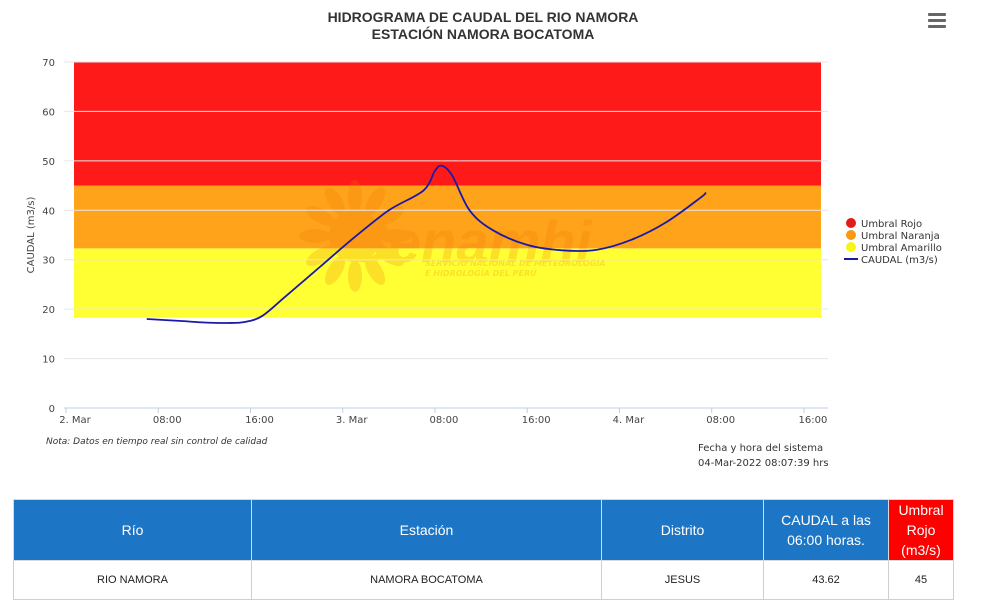 This screenshot has height=607, width=1000. Describe the element at coordinates (52, 409) in the screenshot. I see `y-tick-label: 0` at that location.